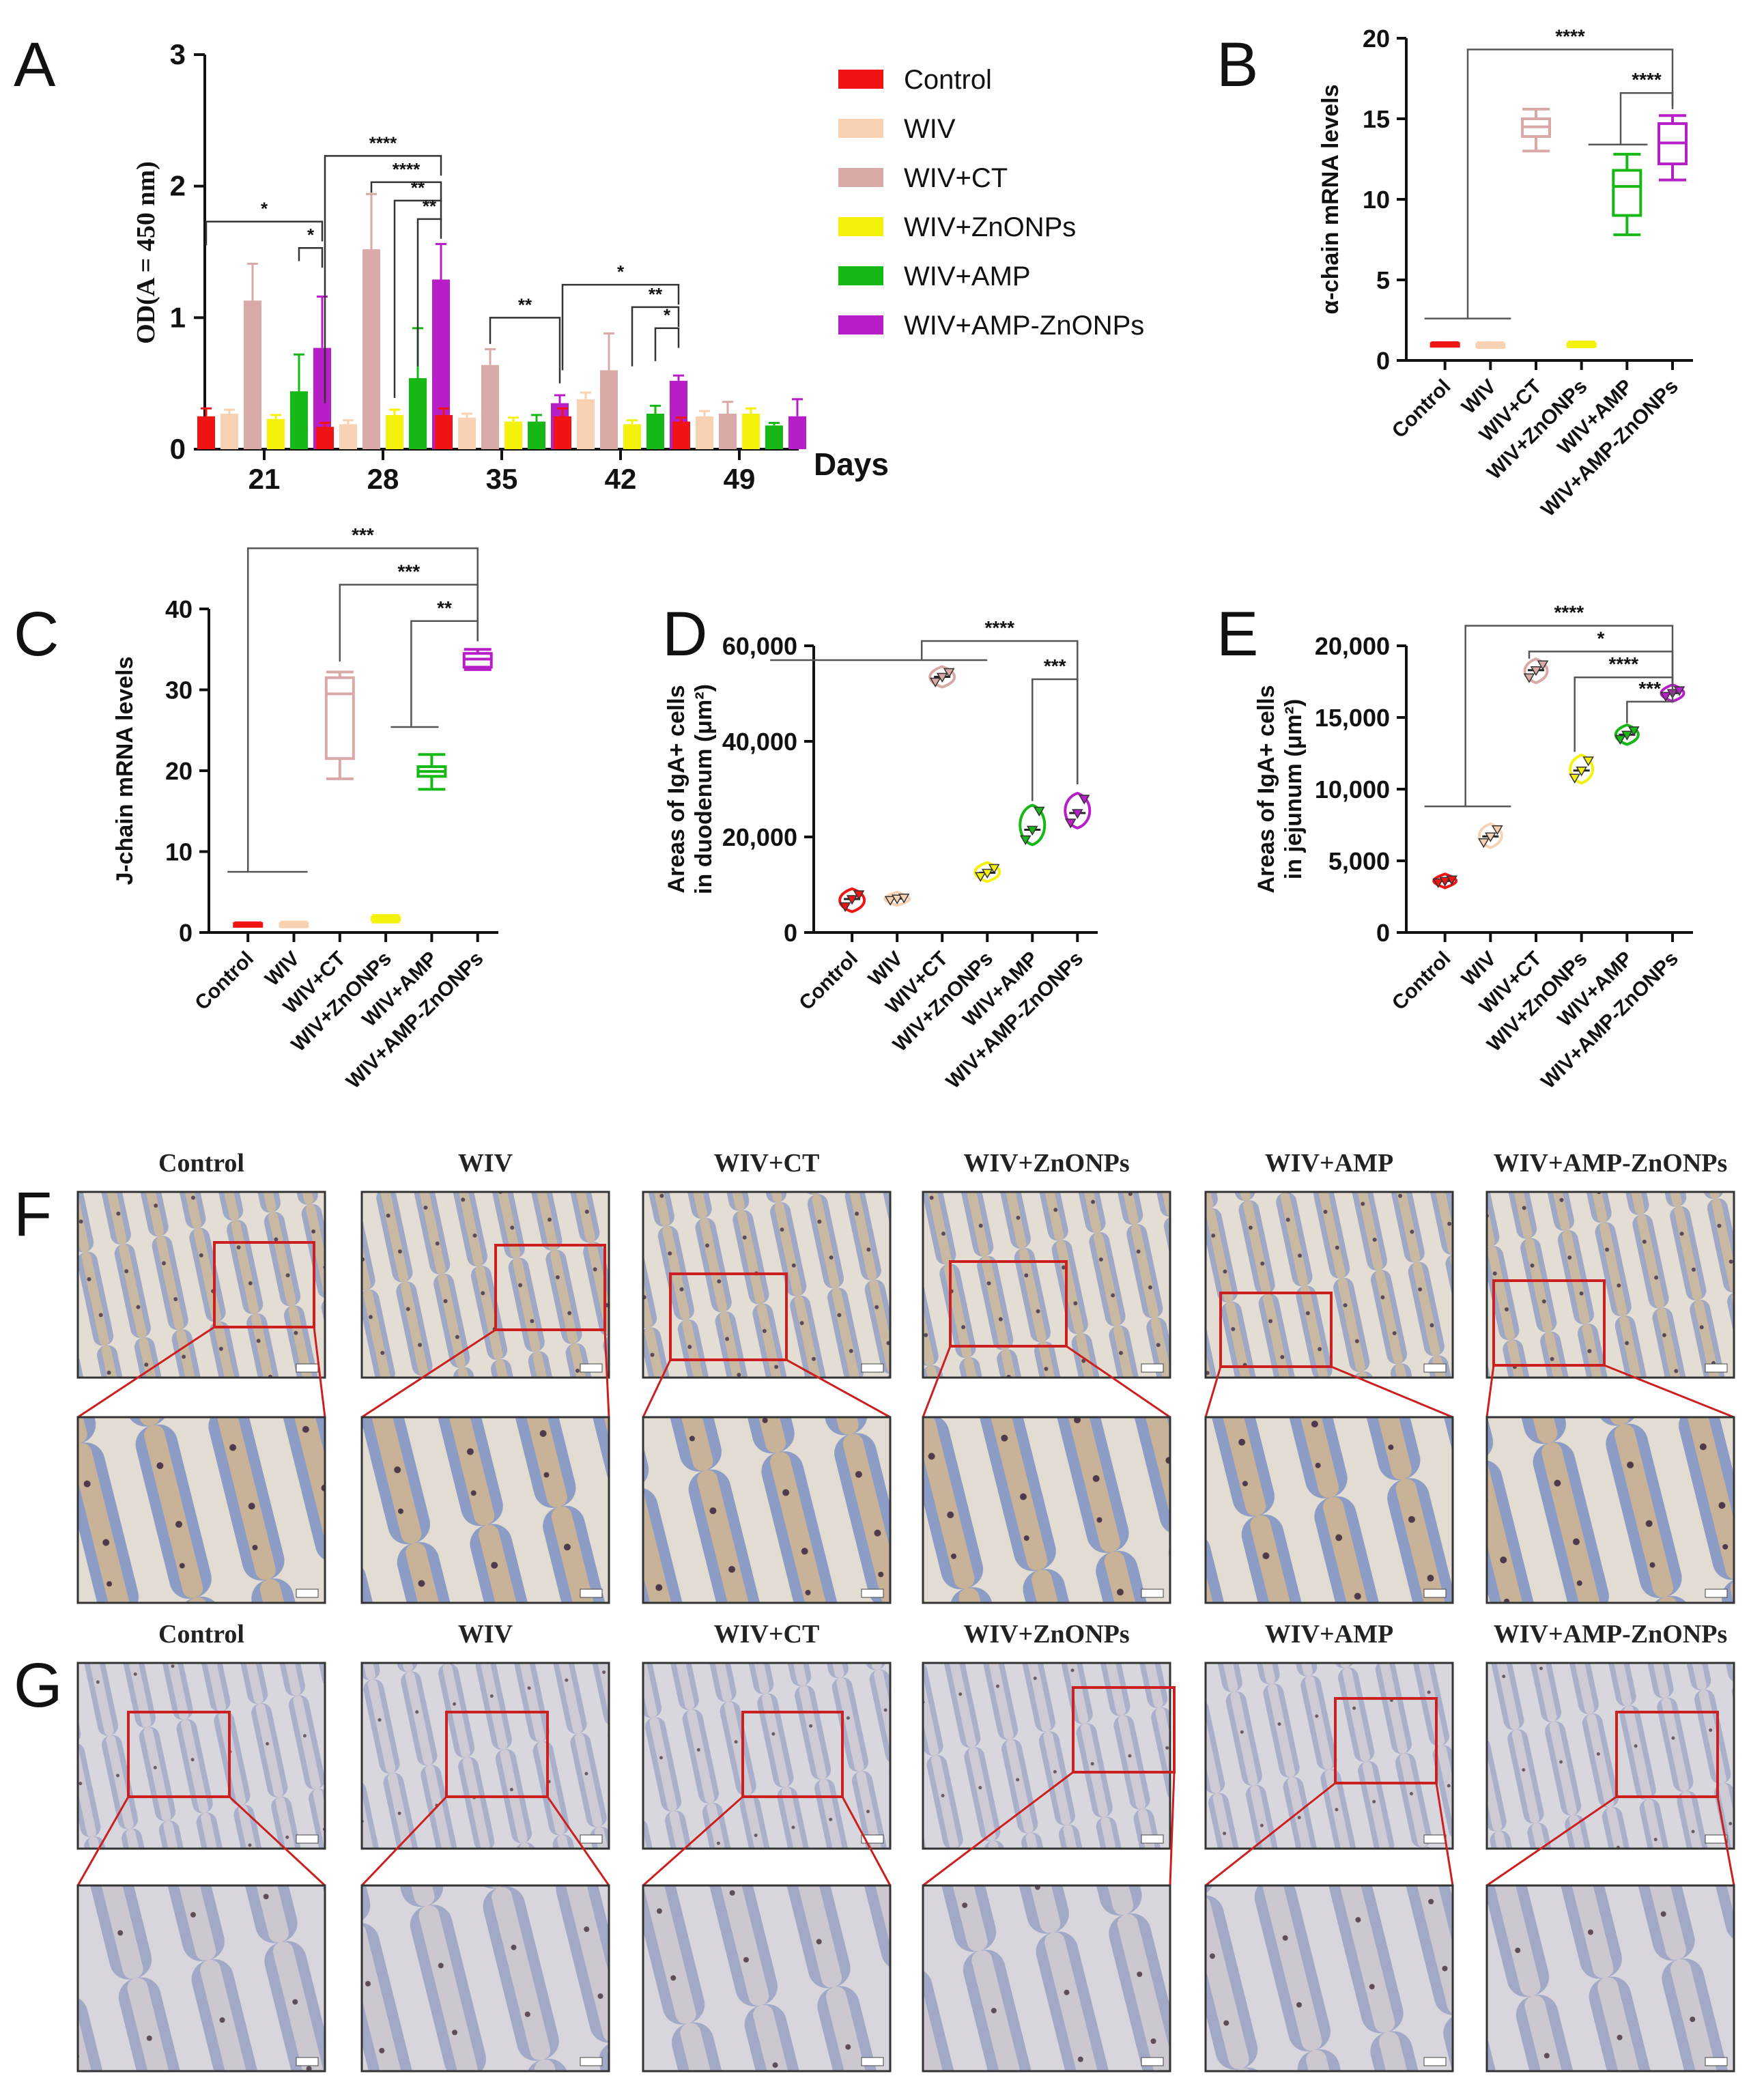 This screenshot has height=2093, width=1764. What do you see at coordinates (1055, 666) in the screenshot?
I see `significance-label: ***` at bounding box center [1055, 666].